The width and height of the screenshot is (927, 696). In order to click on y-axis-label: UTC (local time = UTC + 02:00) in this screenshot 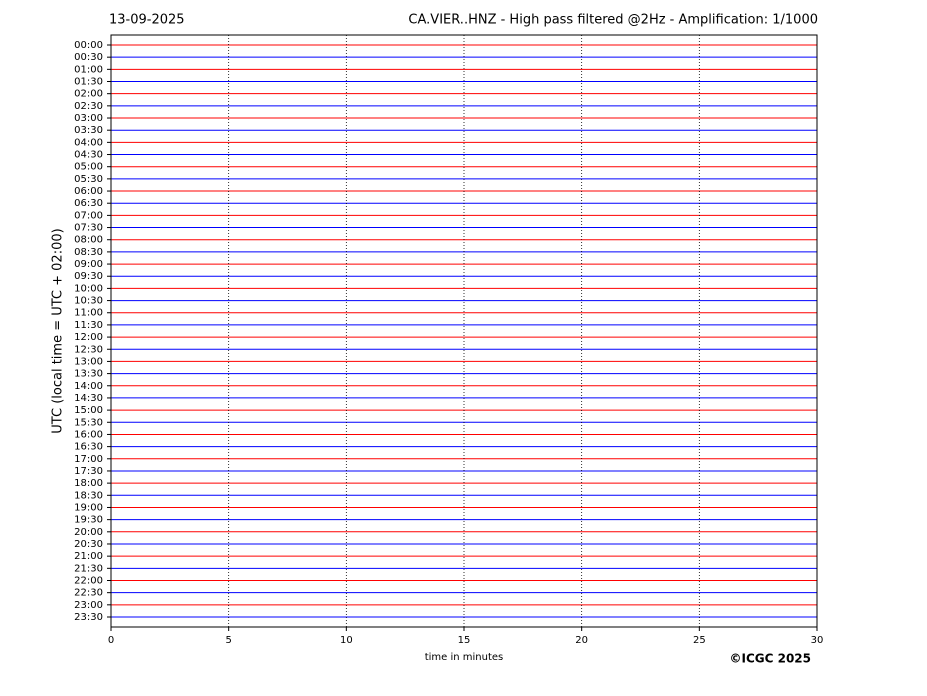, I will do `click(58, 330)`.